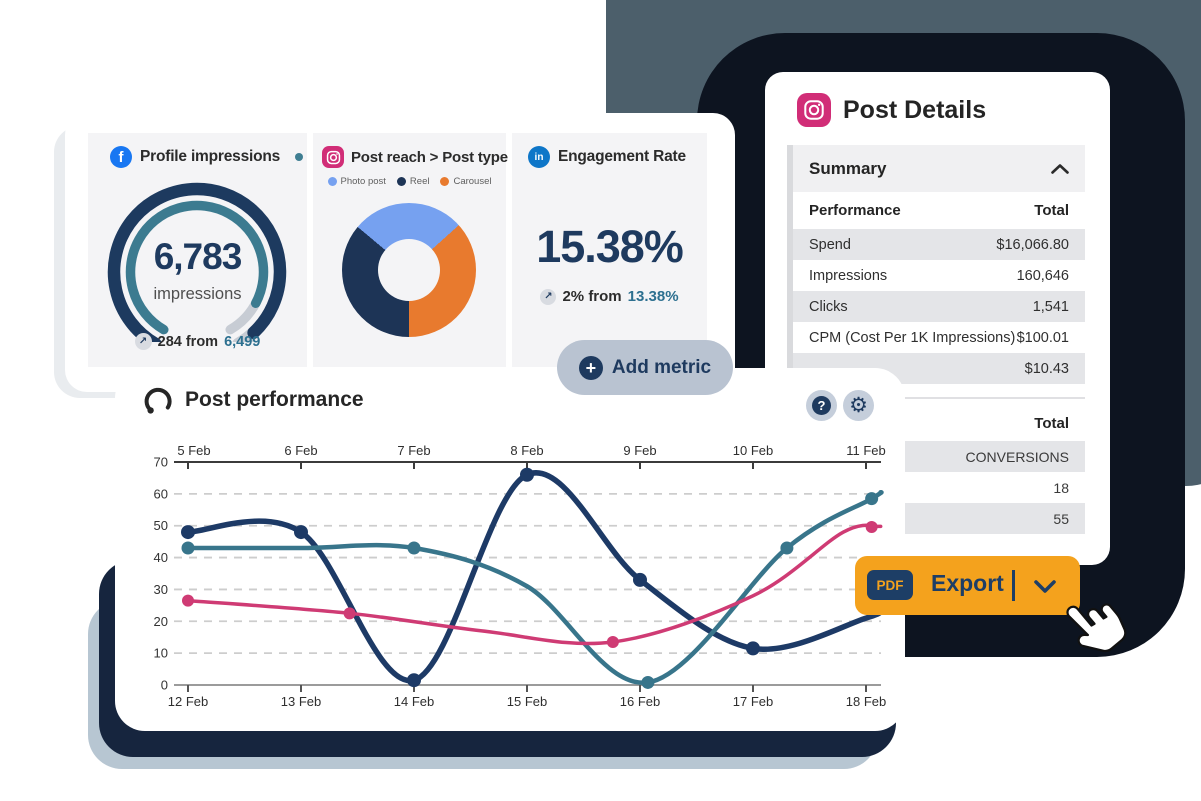 The width and height of the screenshot is (1201, 801). Describe the element at coordinates (661, 367) in the screenshot. I see `add-metric-label: Add metric` at that location.